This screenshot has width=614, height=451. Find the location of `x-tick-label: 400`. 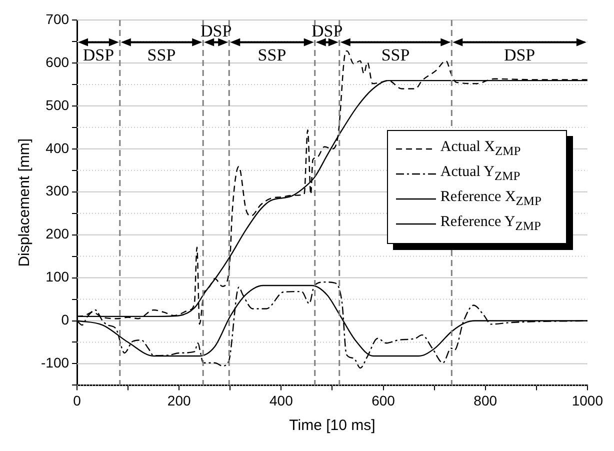

x-tick-label: 400 is located at coordinates (282, 400).